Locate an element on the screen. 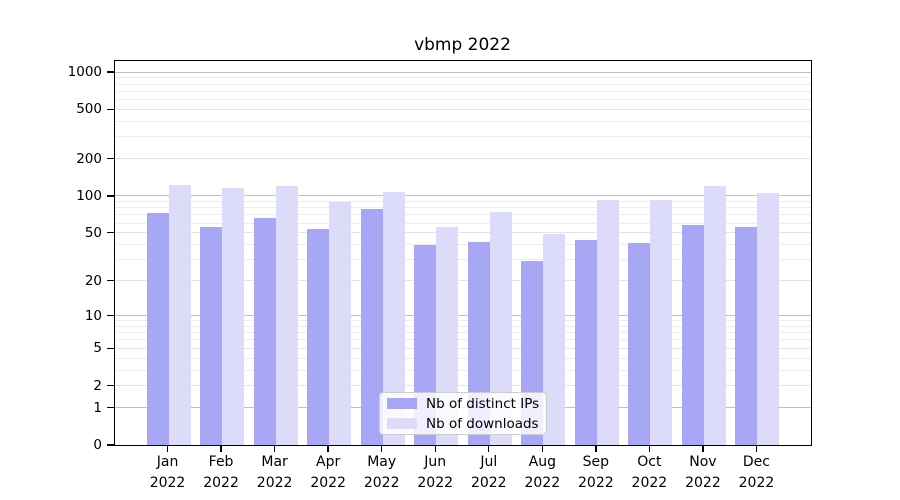 This screenshot has height=500, width=900. bar-ips-mar is located at coordinates (264, 331).